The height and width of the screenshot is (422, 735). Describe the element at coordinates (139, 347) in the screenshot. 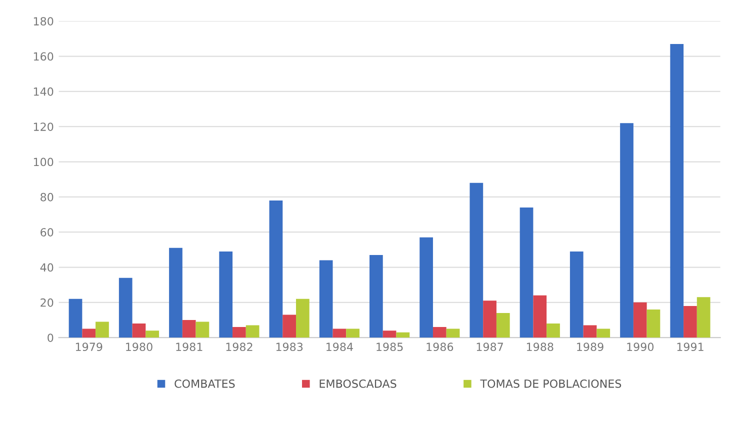

I see `x-tick-label: 1980` at that location.